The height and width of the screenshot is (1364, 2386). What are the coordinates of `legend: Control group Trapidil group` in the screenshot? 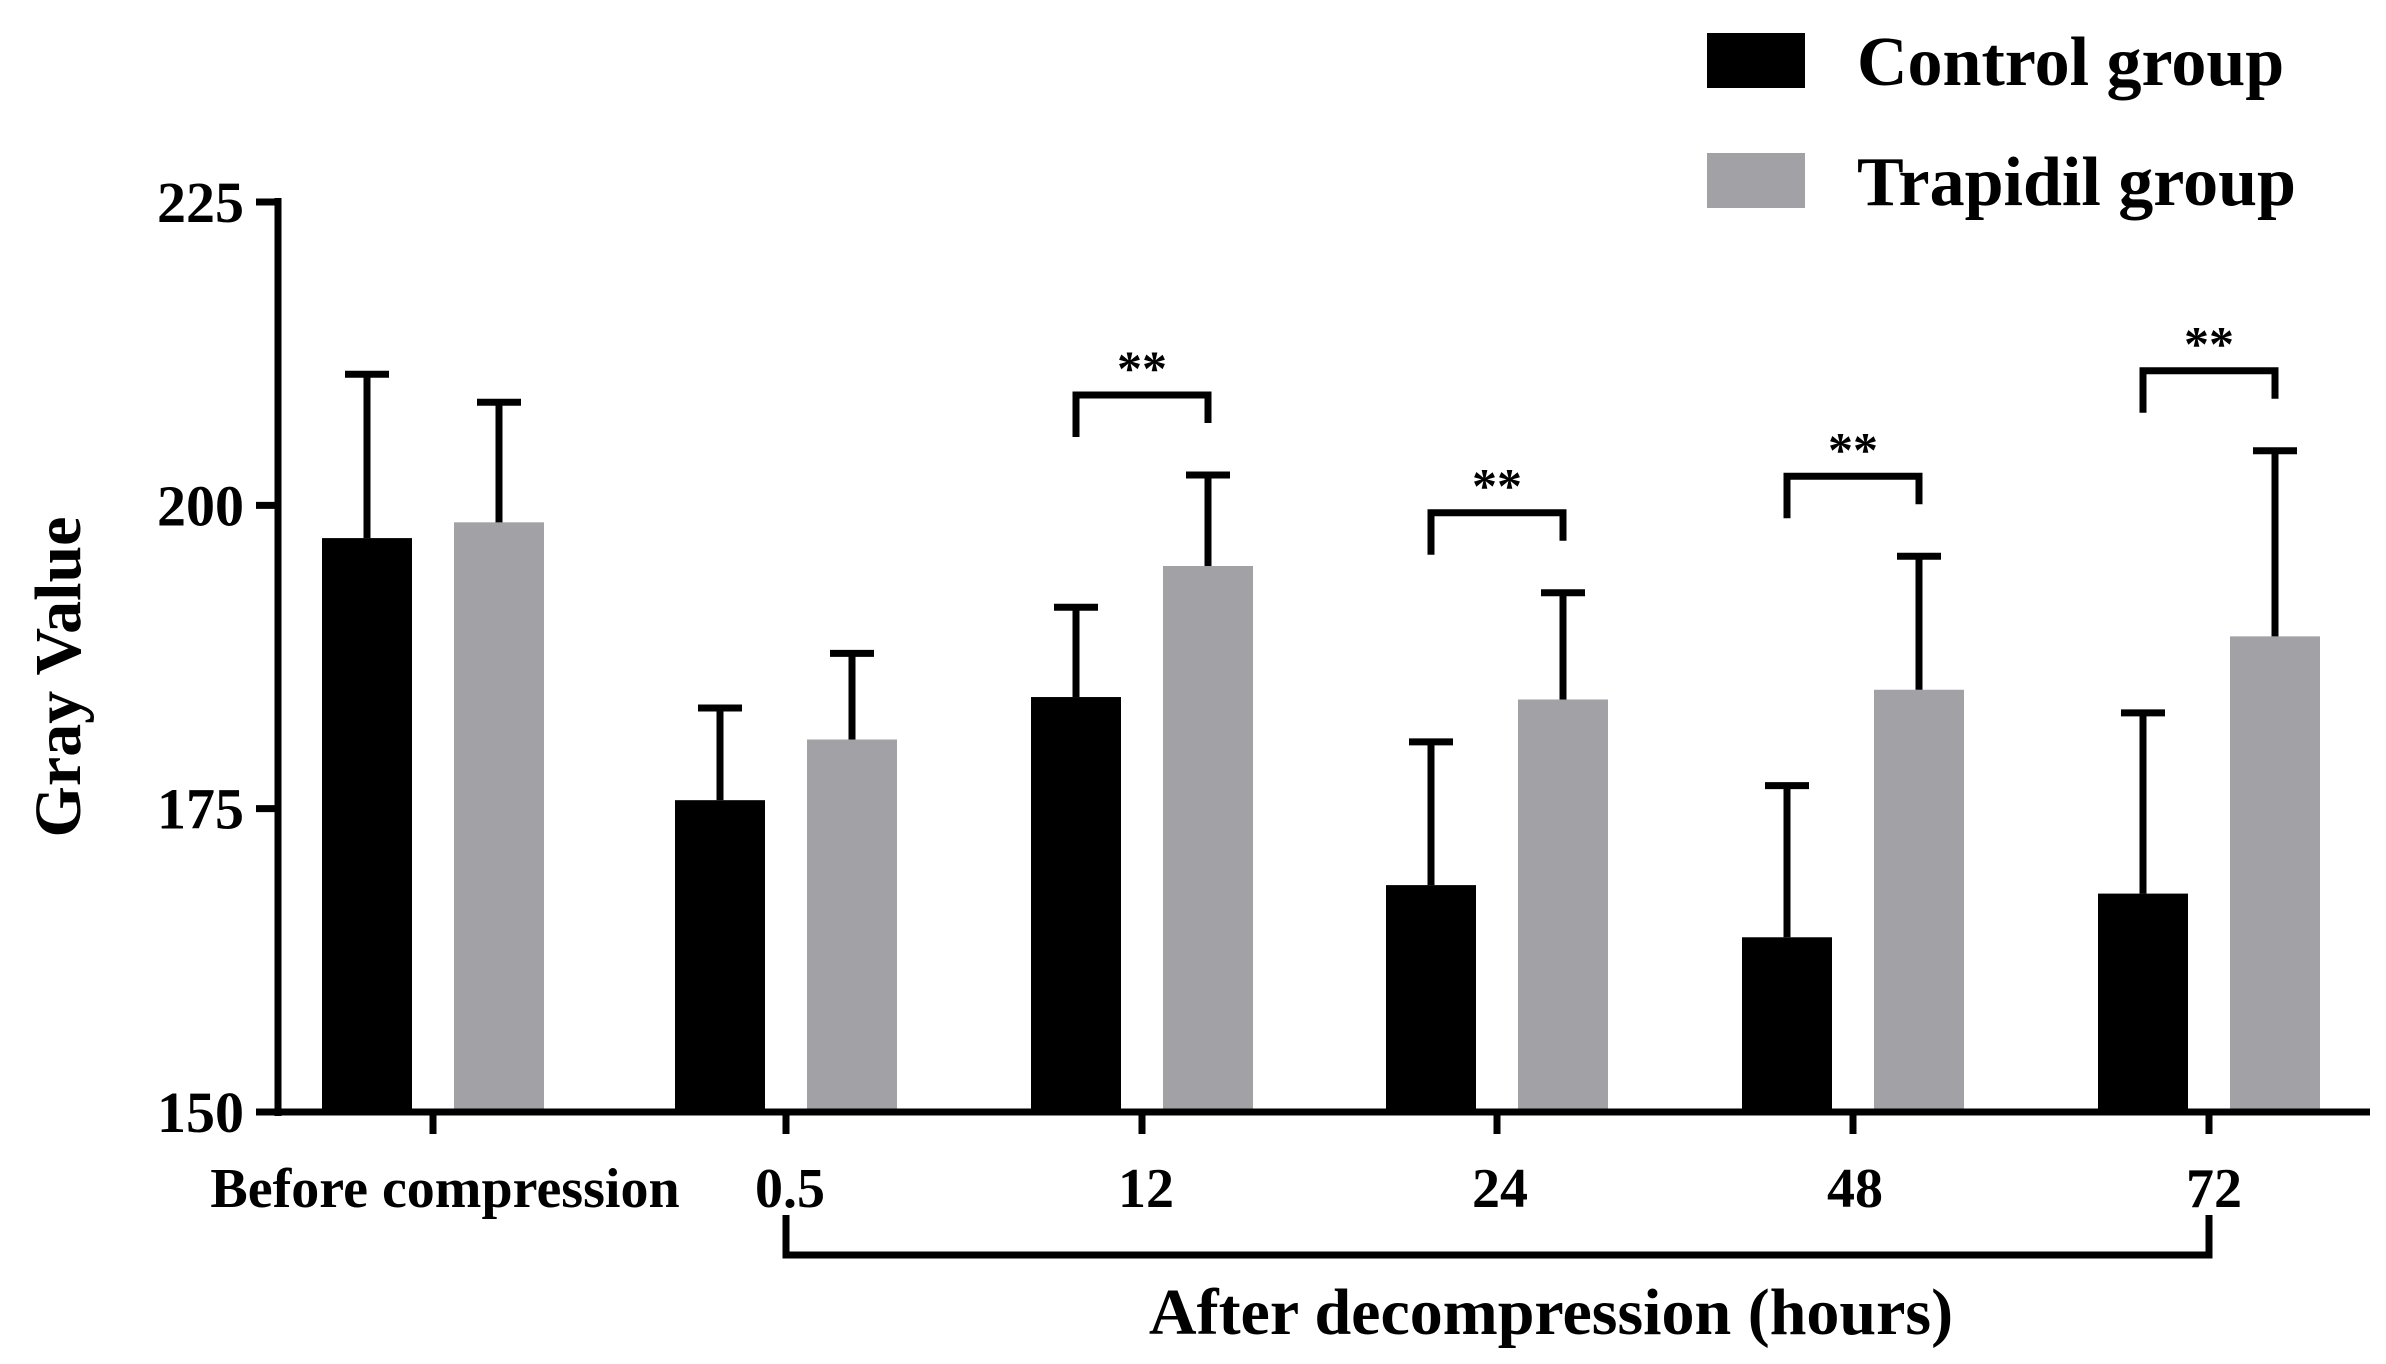 It's located at (2001, 122).